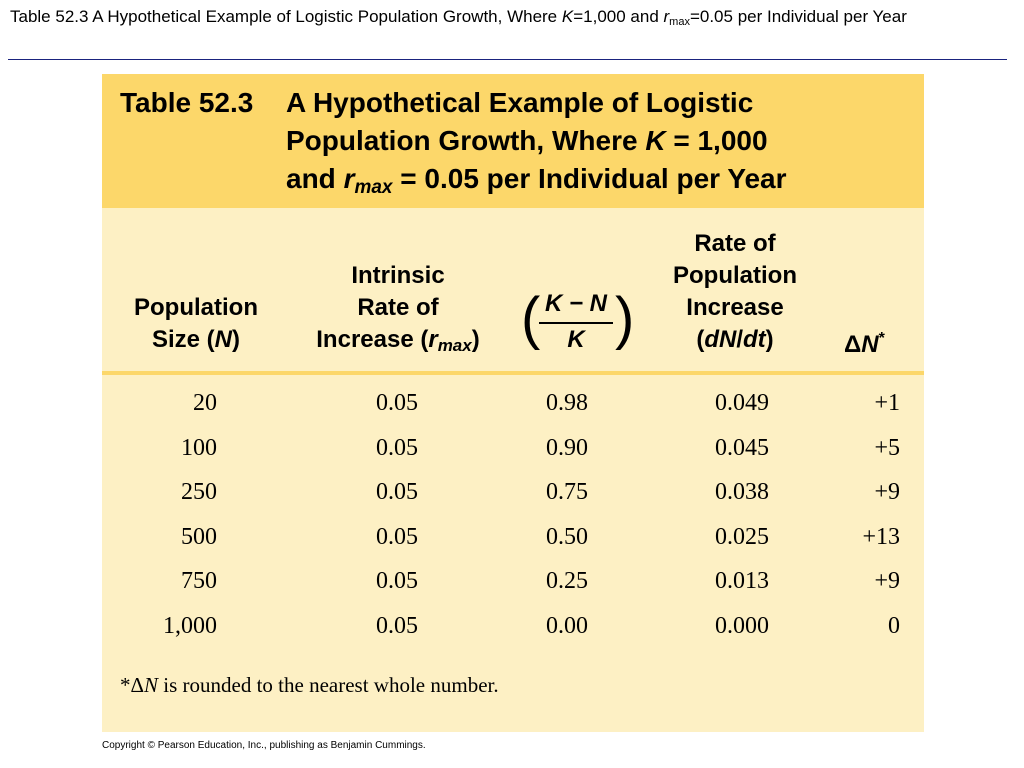  What do you see at coordinates (372, 339) in the screenshot?
I see `header-intrinsic-text: Increase (` at bounding box center [372, 339].